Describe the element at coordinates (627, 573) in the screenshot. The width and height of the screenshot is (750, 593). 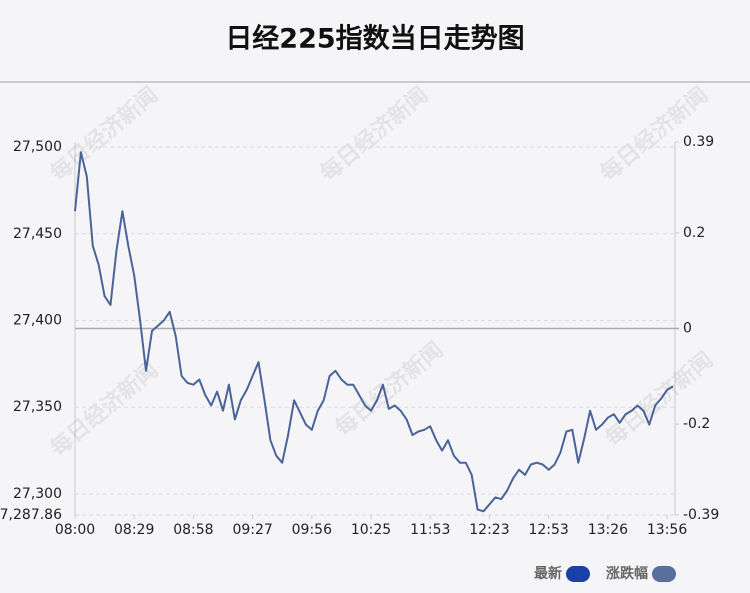
I see `legend-label: 涨跌幅` at that location.